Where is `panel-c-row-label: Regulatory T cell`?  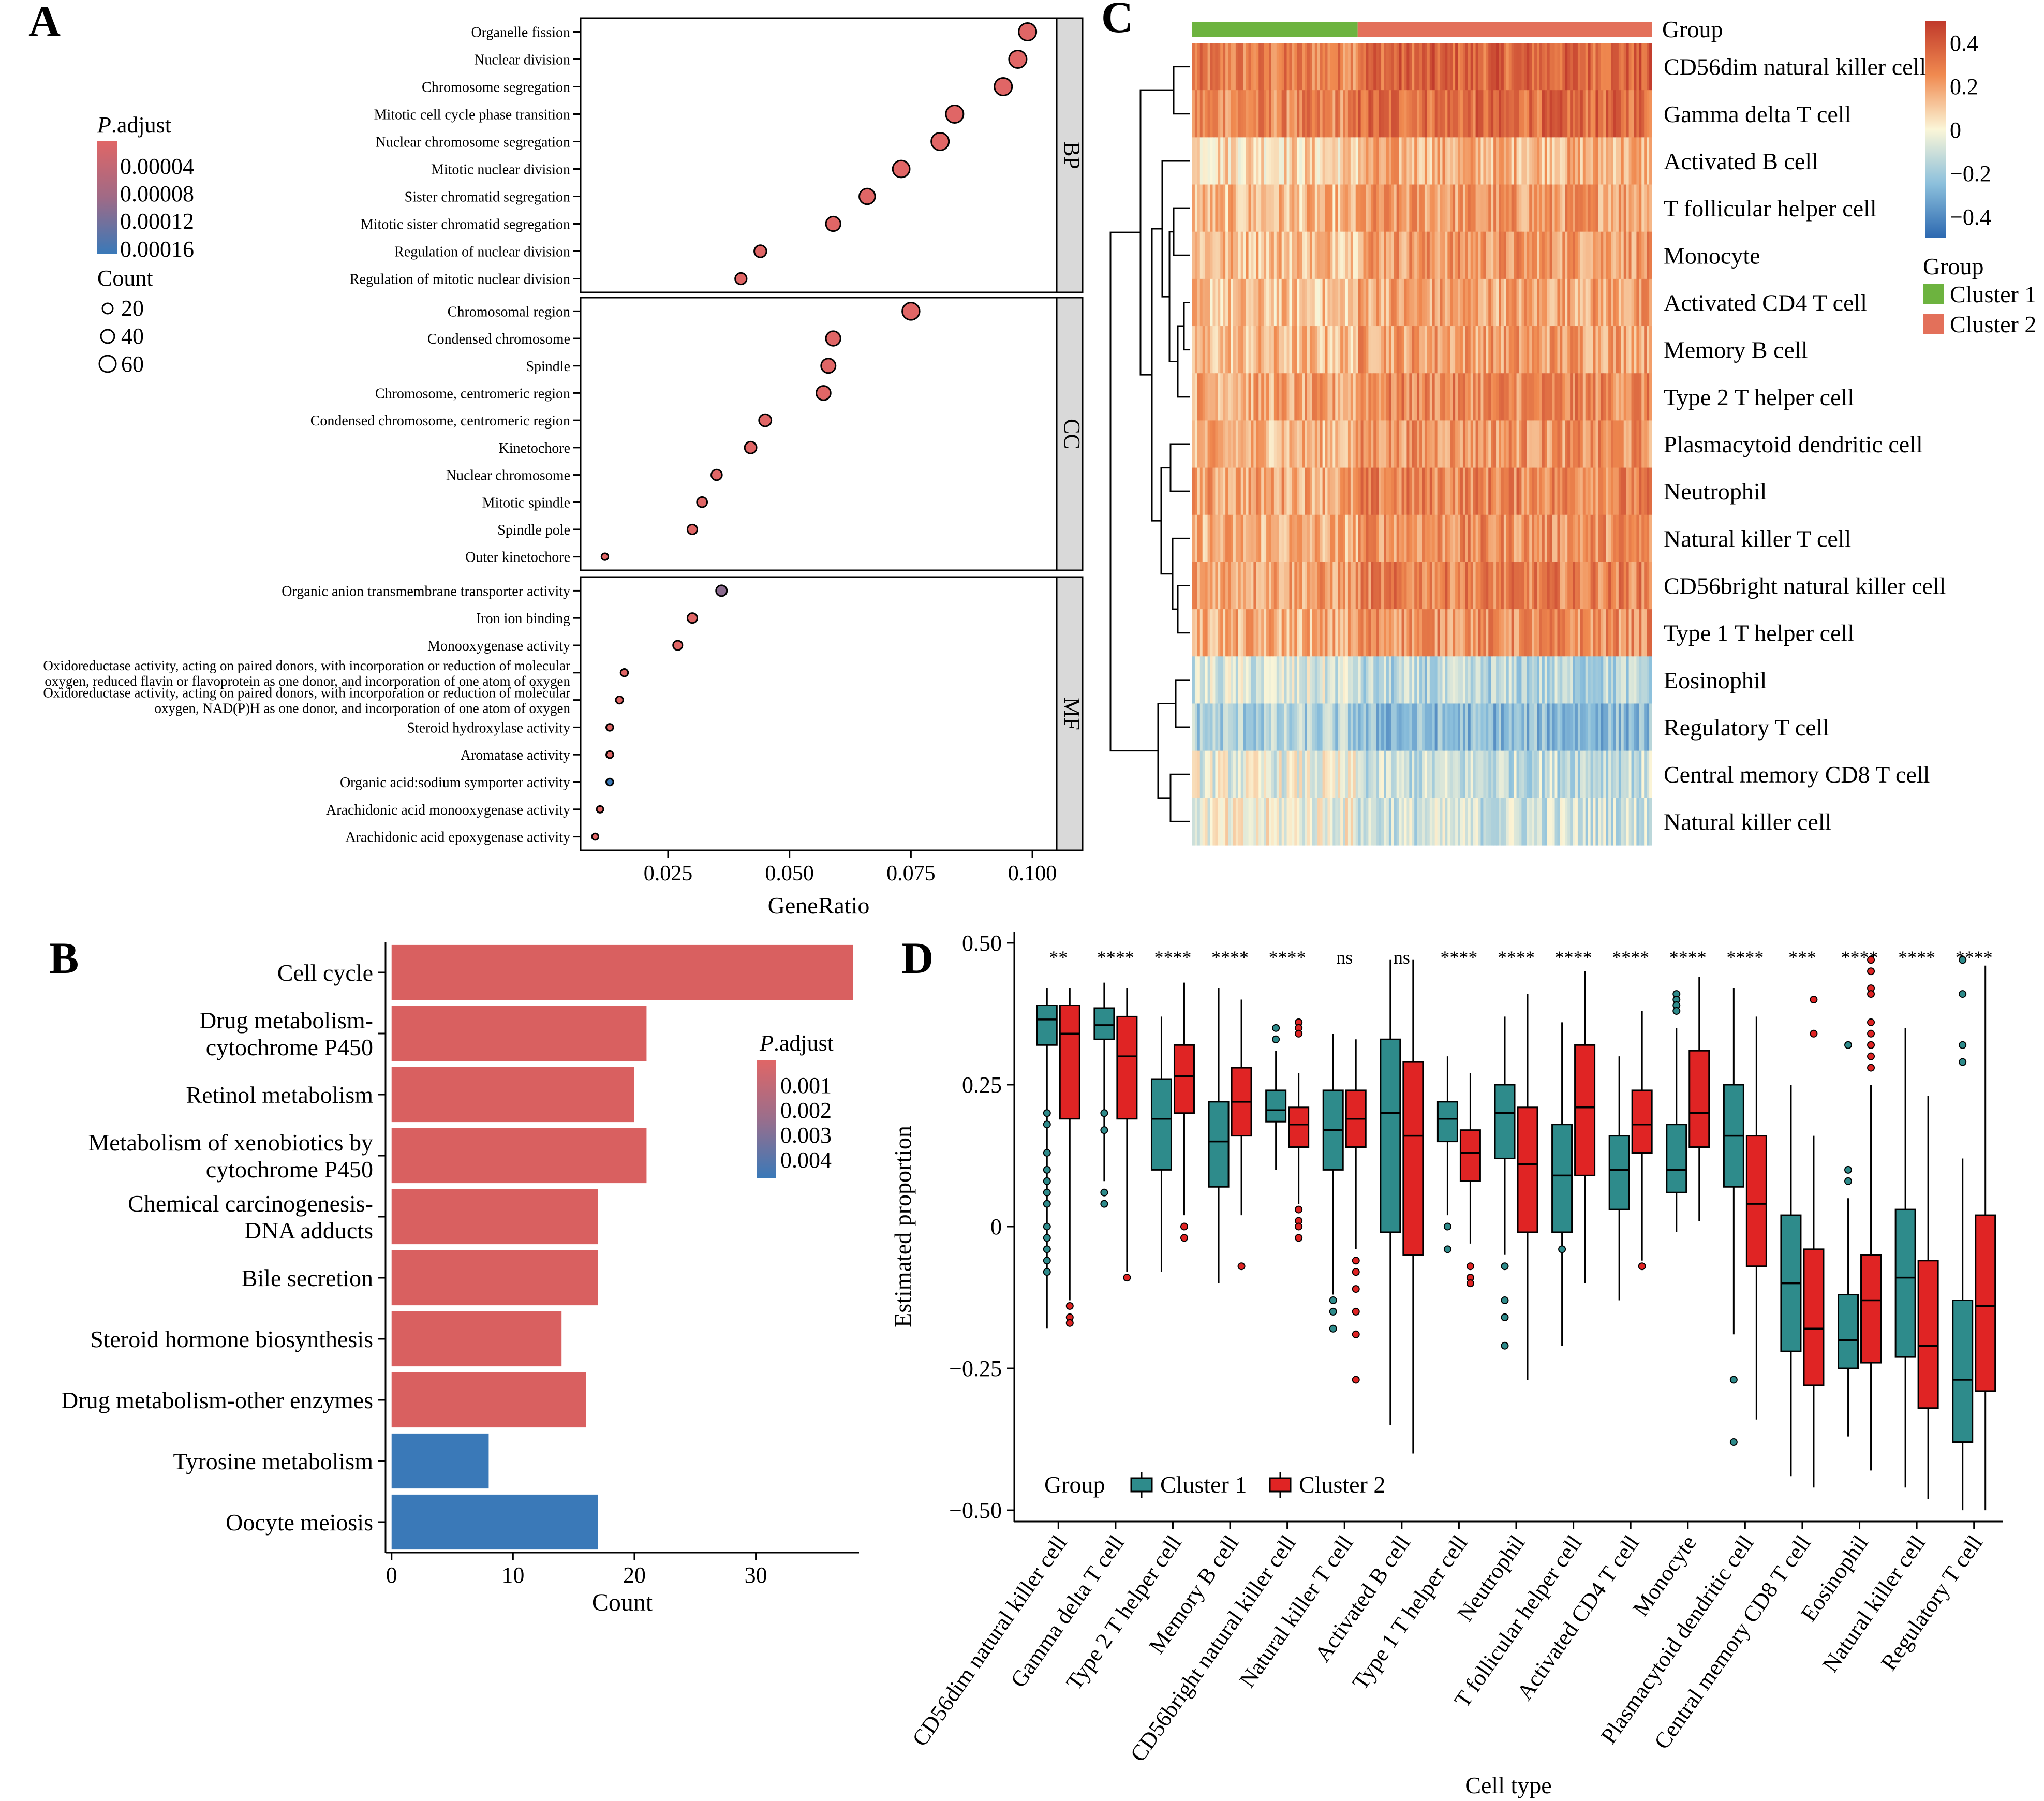
panel-c-row-label: Regulatory T cell is located at coordinates (1746, 728).